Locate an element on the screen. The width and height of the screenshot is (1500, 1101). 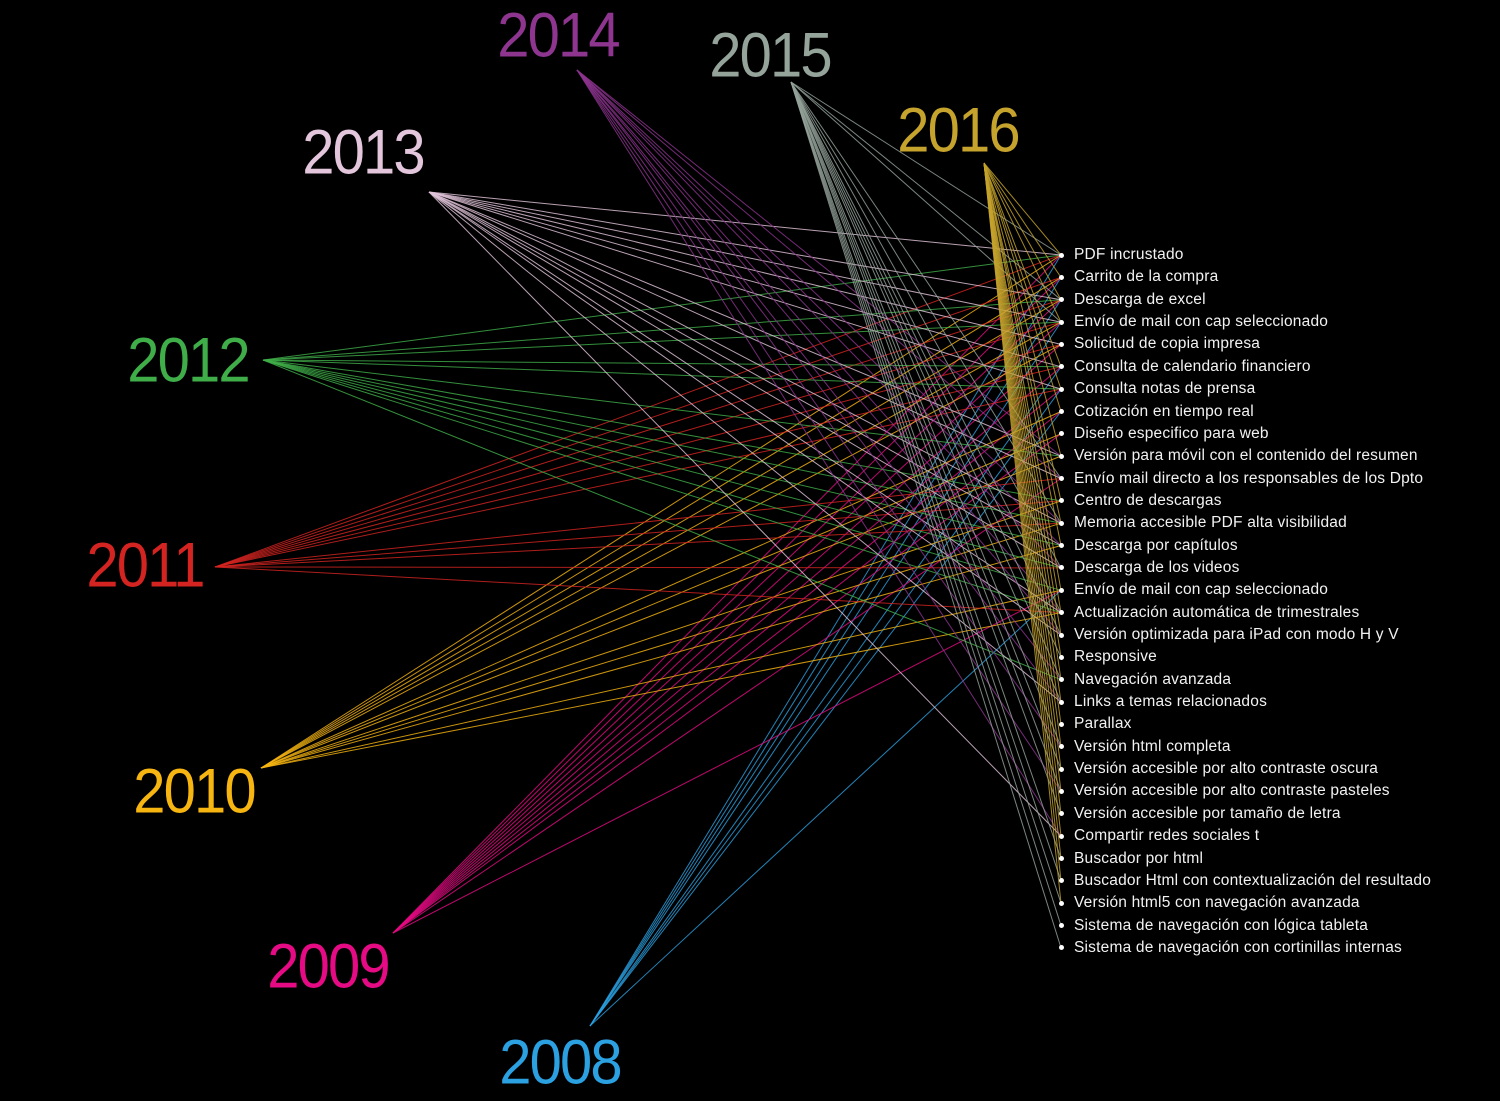
feature-item: Versión html completa is located at coordinates (1145, 747).